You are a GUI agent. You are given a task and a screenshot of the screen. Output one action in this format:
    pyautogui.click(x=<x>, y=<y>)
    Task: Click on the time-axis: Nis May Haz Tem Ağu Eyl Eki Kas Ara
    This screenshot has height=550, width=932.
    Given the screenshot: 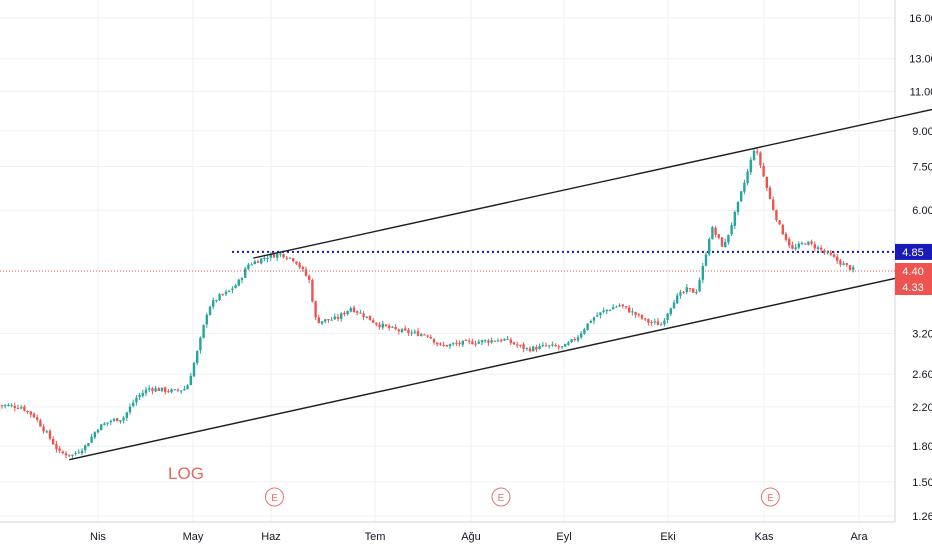 What is the action you would take?
    pyautogui.click(x=447, y=532)
    